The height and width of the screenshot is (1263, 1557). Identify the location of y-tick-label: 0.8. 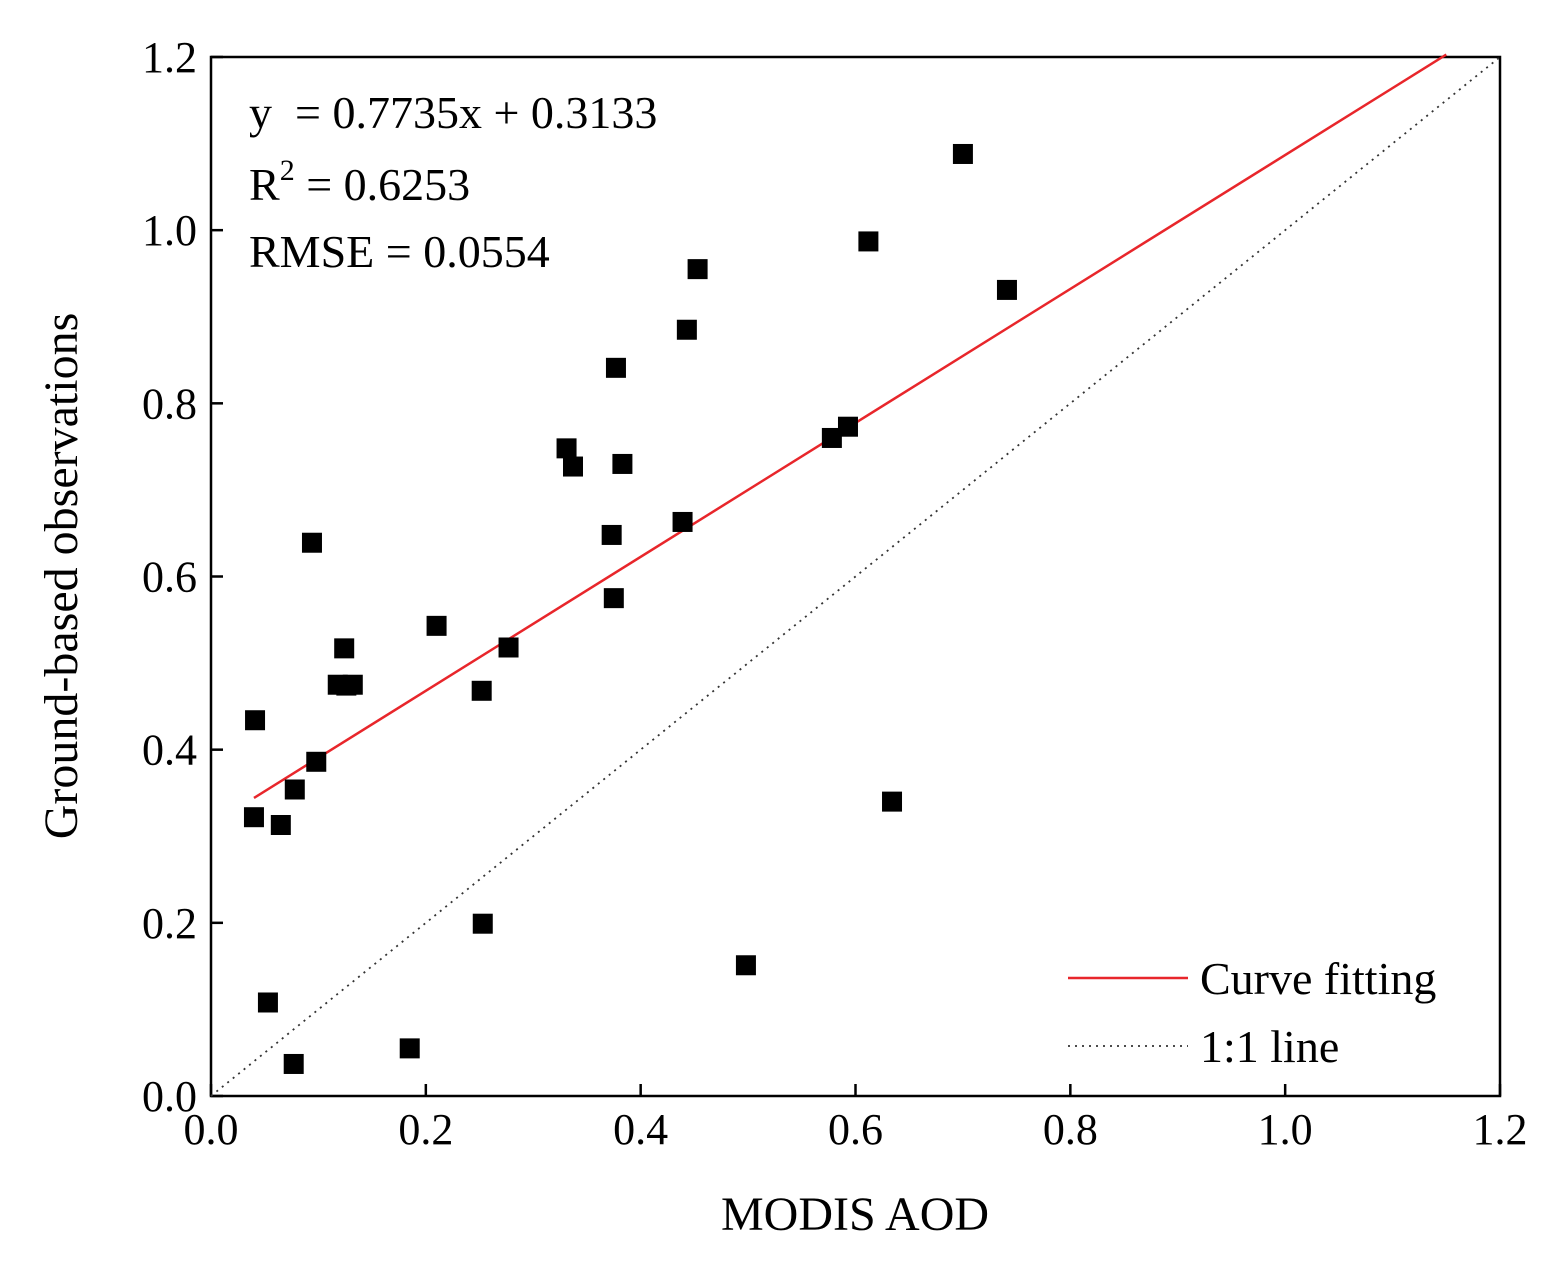
(169, 403).